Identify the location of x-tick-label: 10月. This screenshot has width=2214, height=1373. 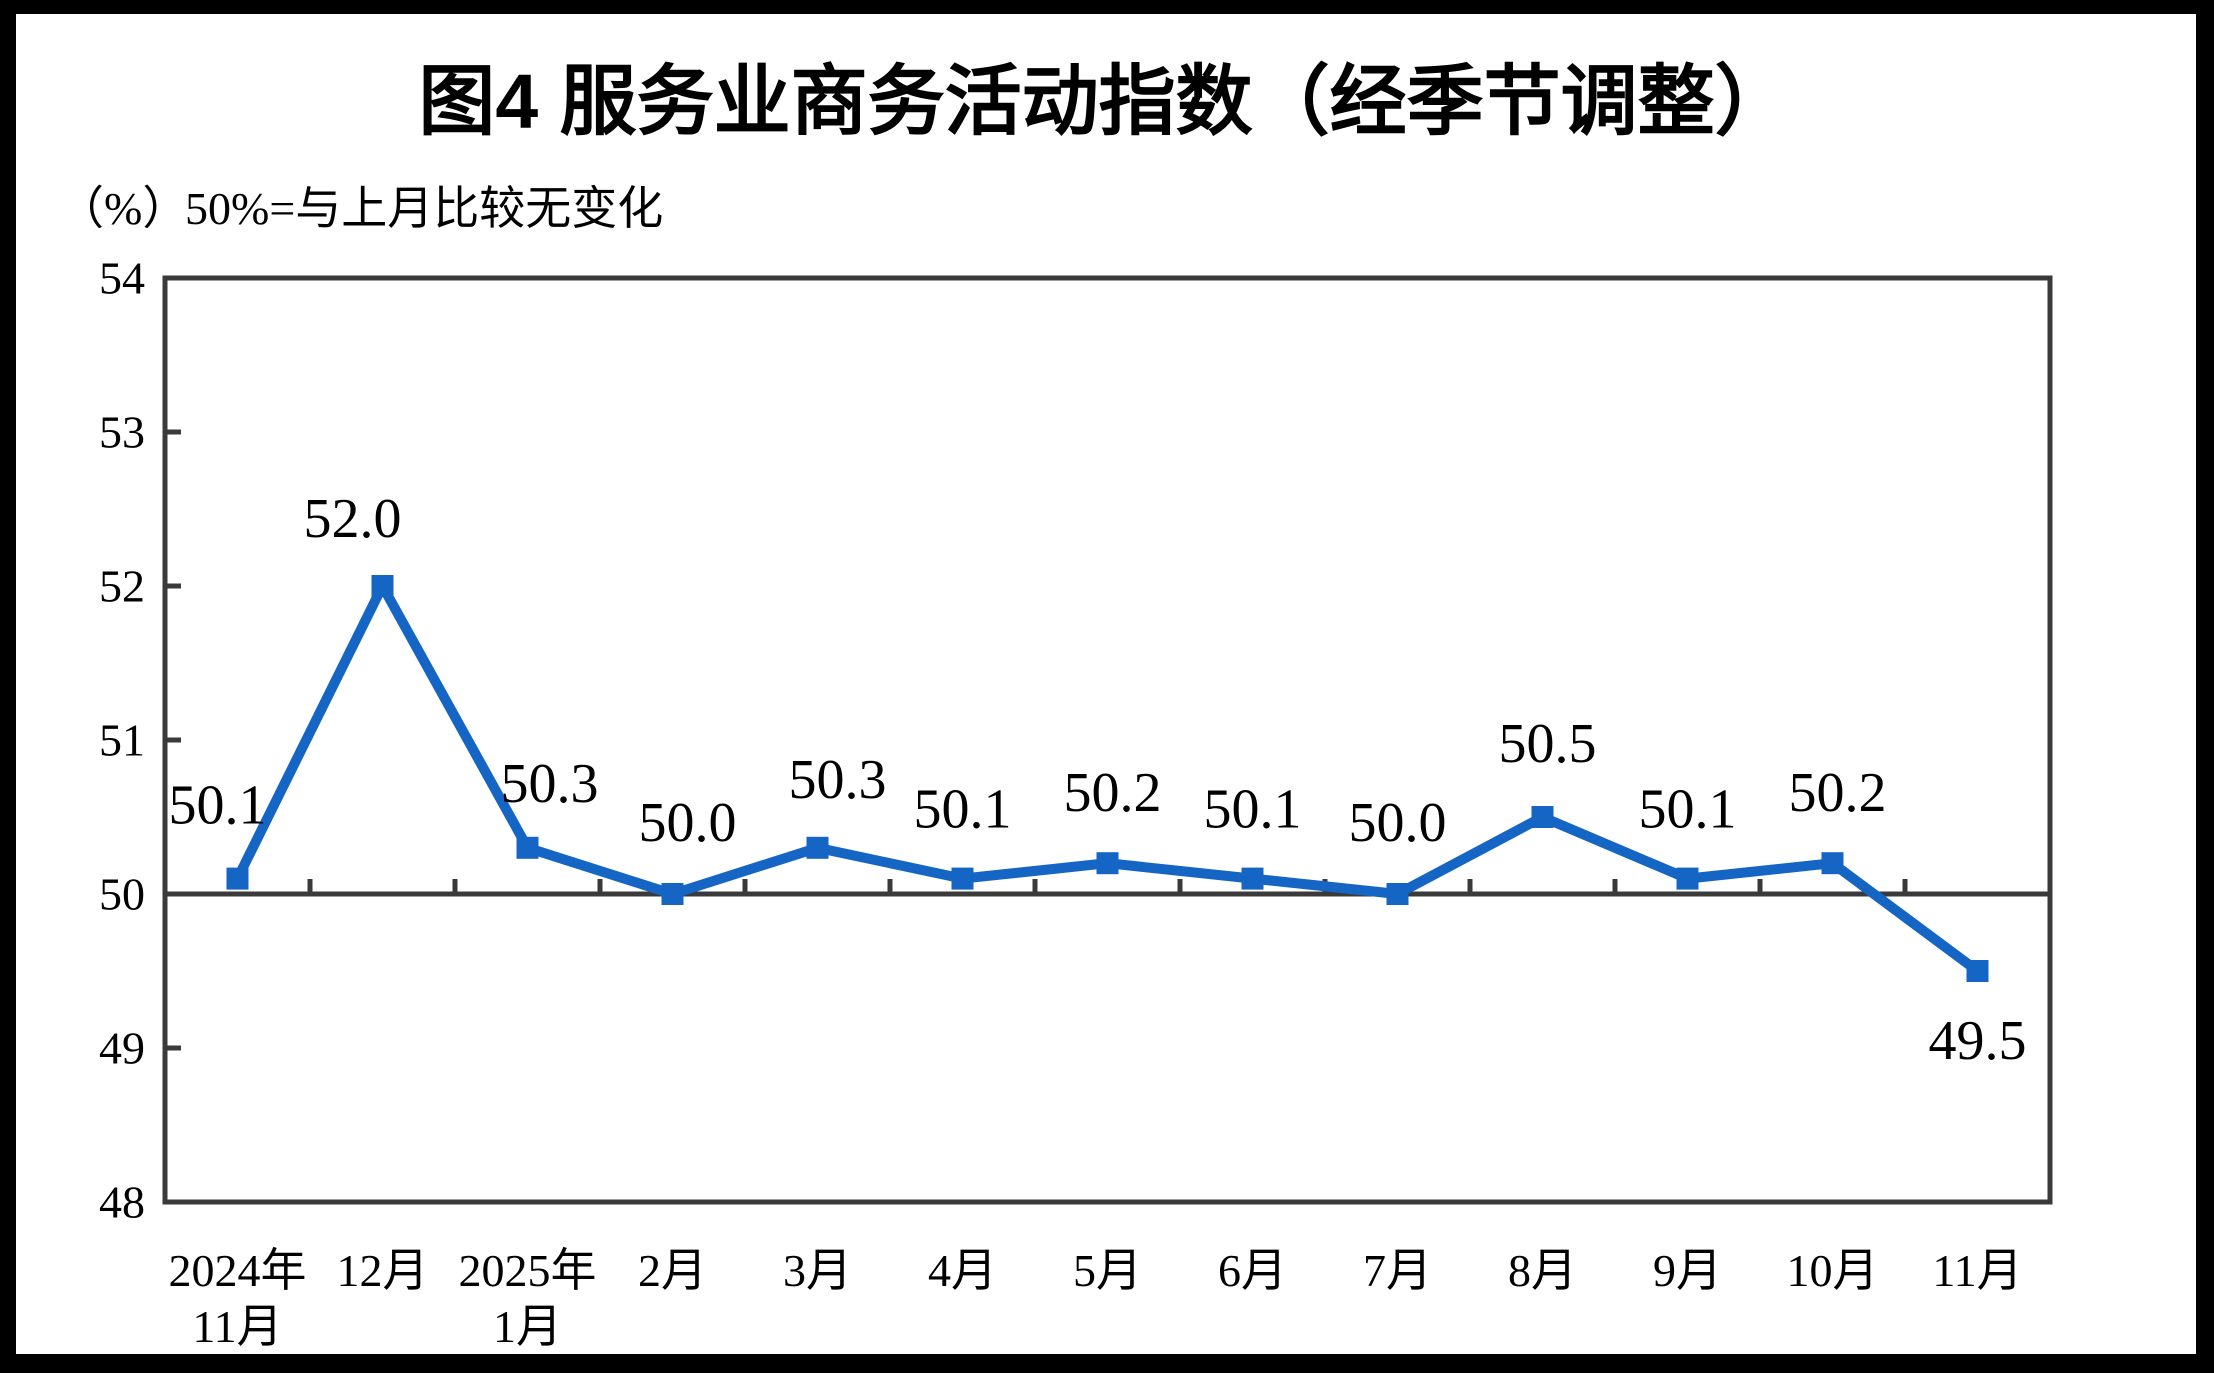
(1833, 1270).